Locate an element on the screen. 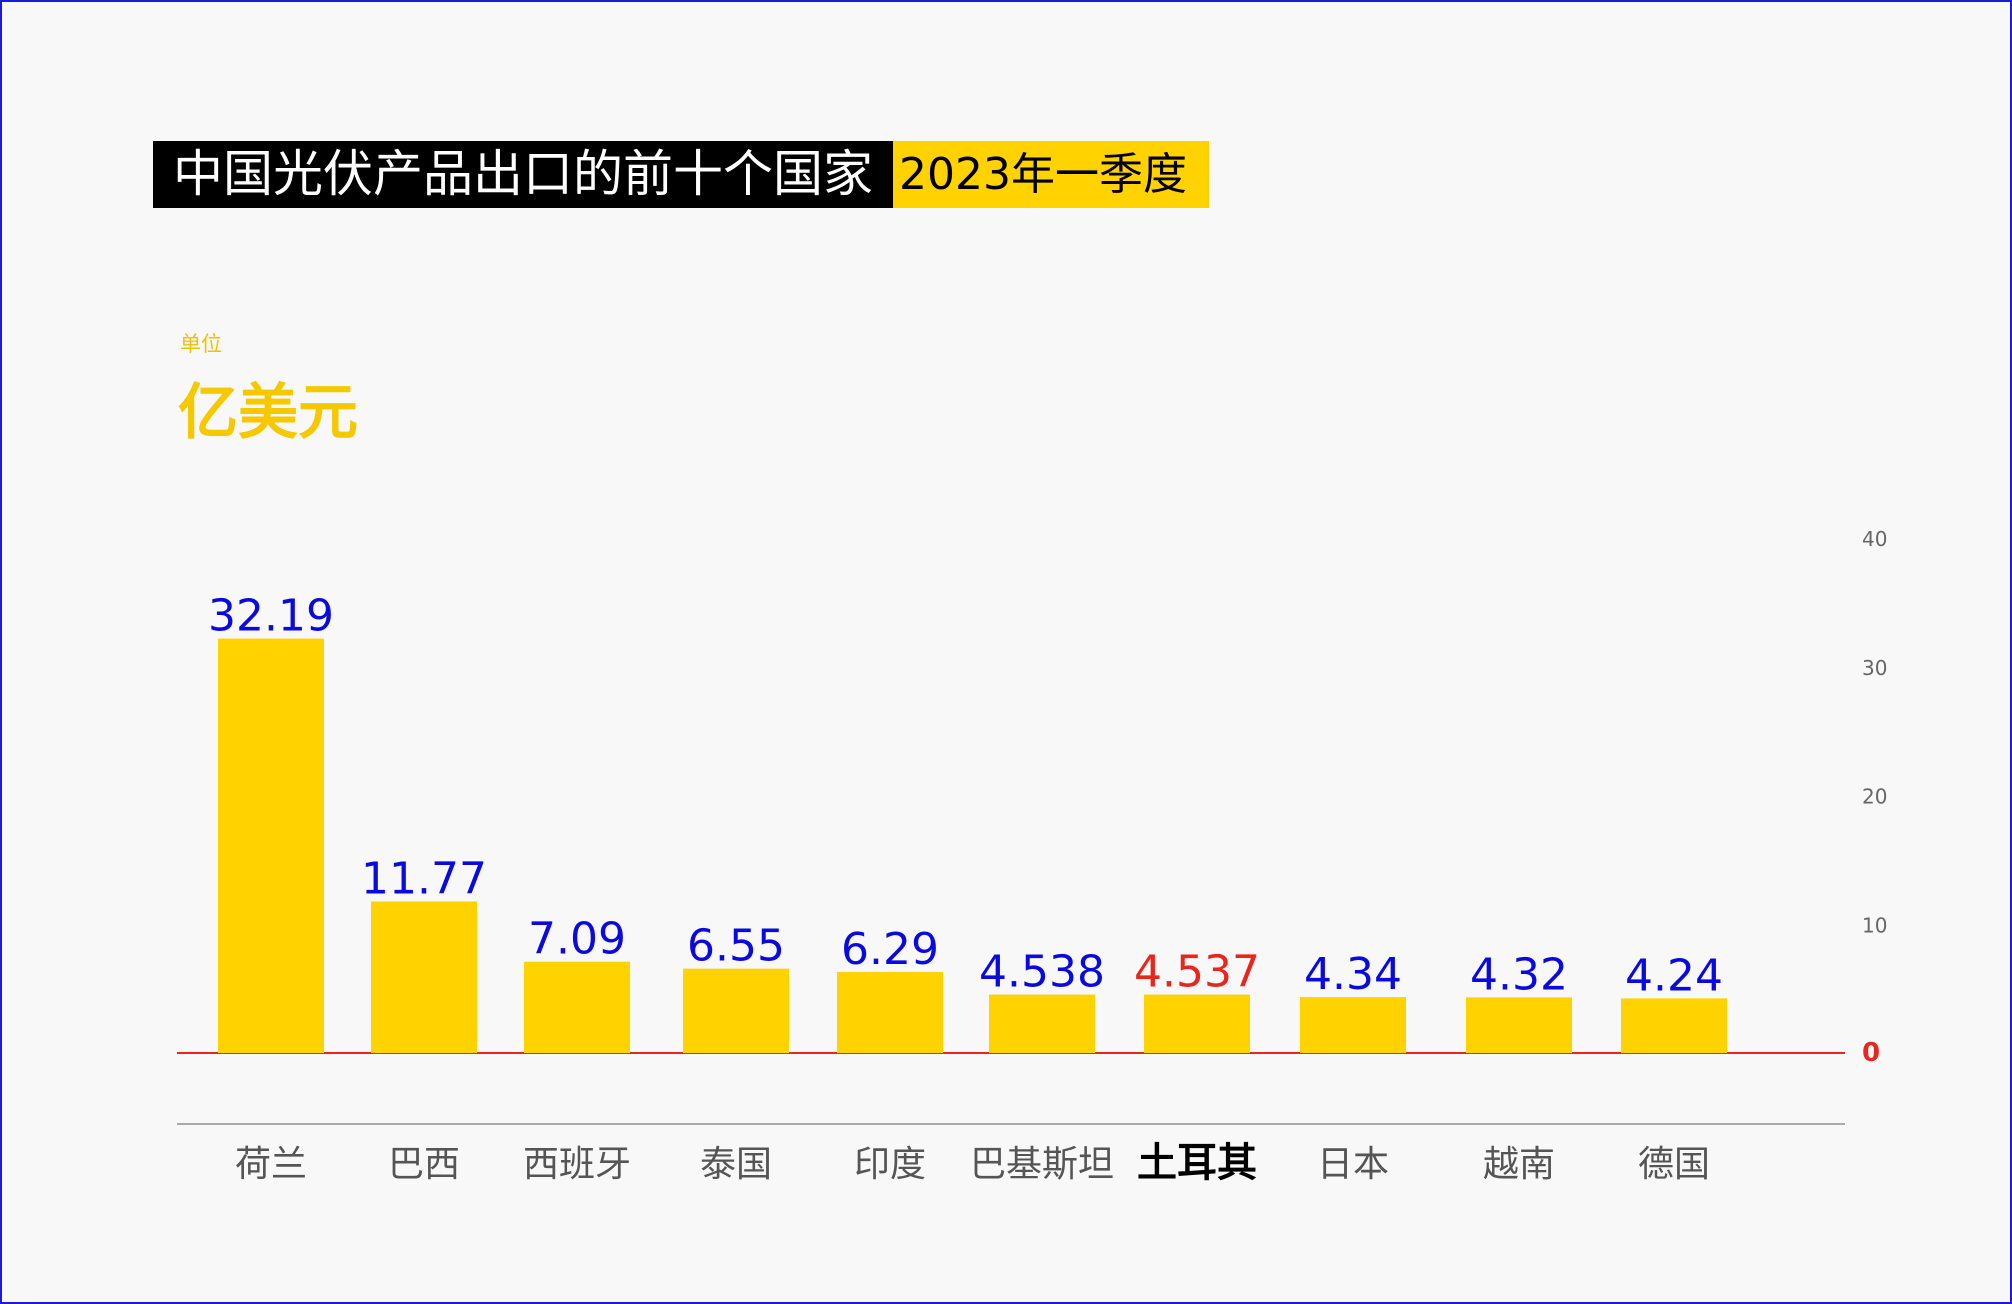 The height and width of the screenshot is (1304, 2012). chart-title: 中国光伏产品出口的前十个国家 is located at coordinates (523, 174).